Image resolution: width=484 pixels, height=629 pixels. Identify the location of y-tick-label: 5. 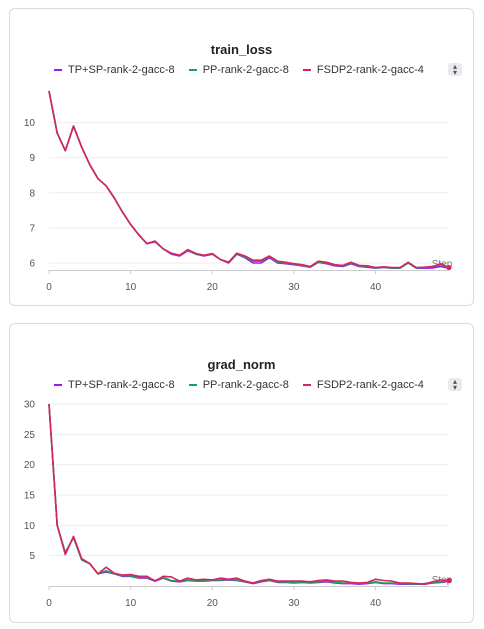
(32, 556).